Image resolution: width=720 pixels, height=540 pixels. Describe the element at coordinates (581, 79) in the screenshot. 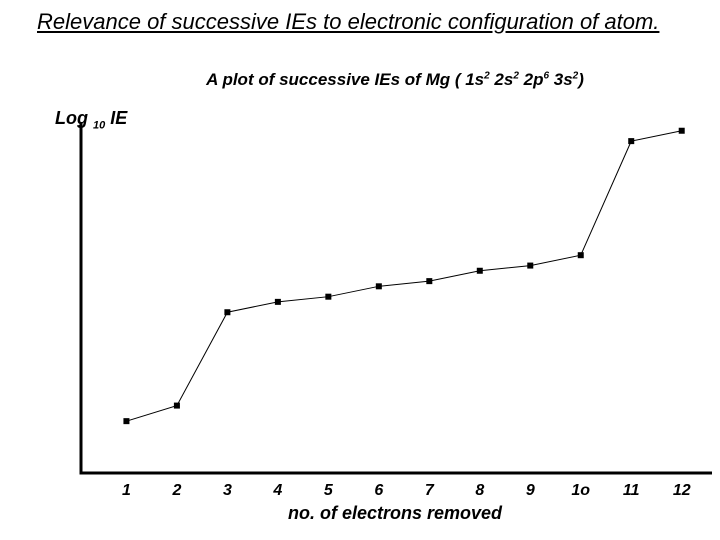

I see `chart-title-part: )` at that location.